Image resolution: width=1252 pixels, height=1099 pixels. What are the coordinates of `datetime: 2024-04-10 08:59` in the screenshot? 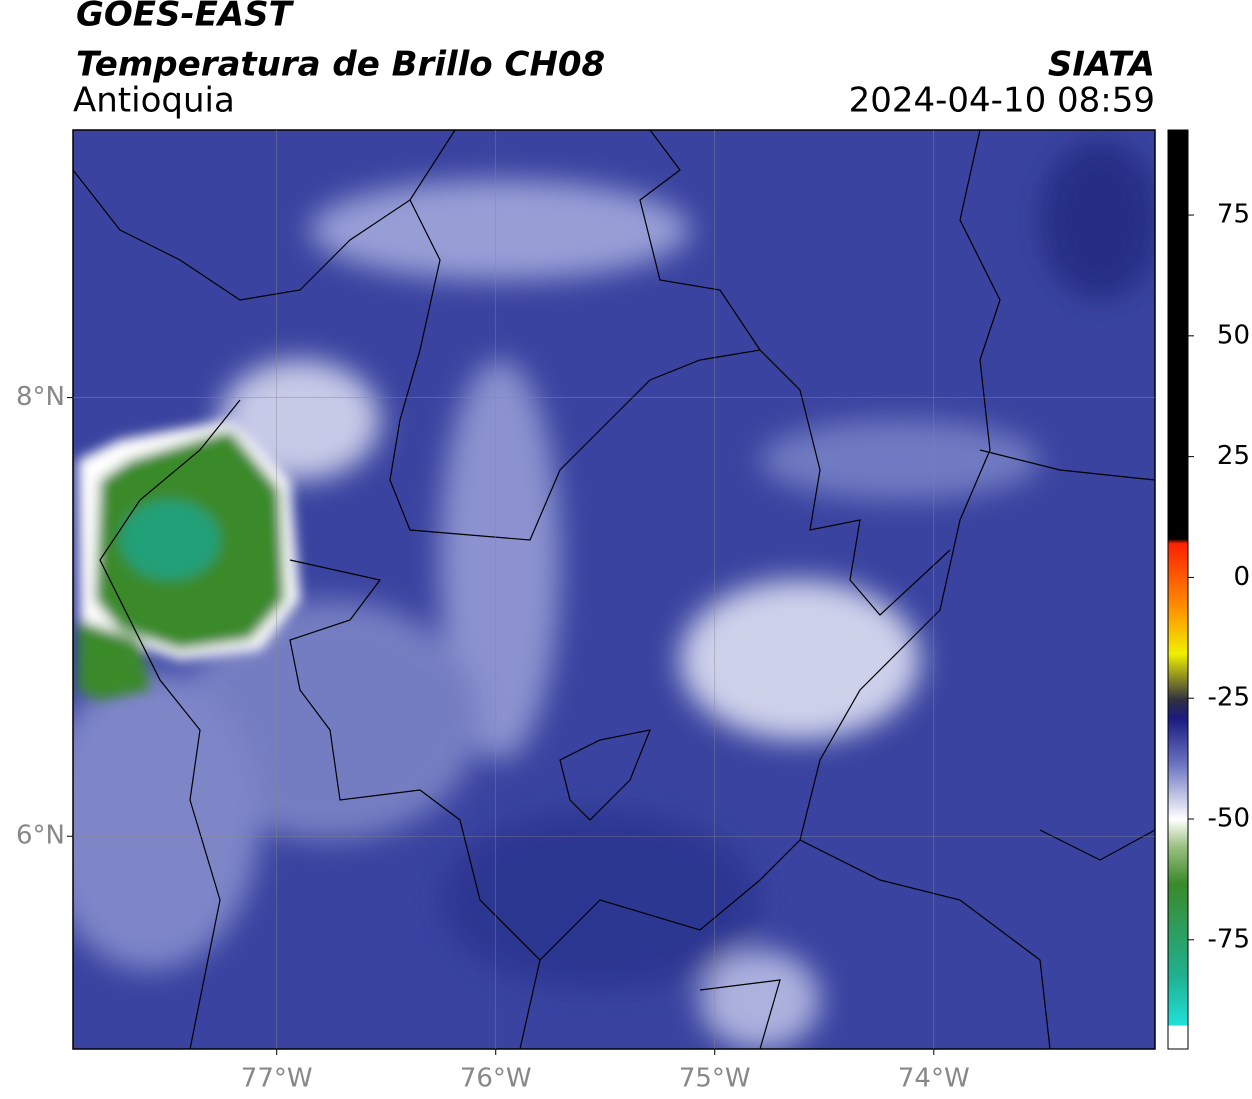 It's located at (1002, 101).